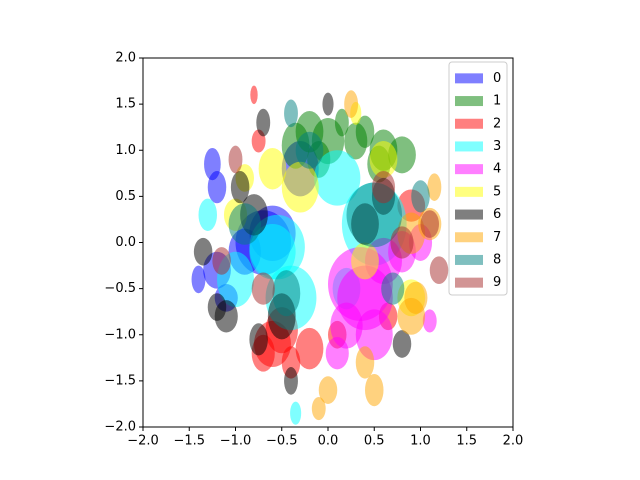  What do you see at coordinates (120, 427) in the screenshot?
I see `y-tick-label: −2.0` at bounding box center [120, 427].